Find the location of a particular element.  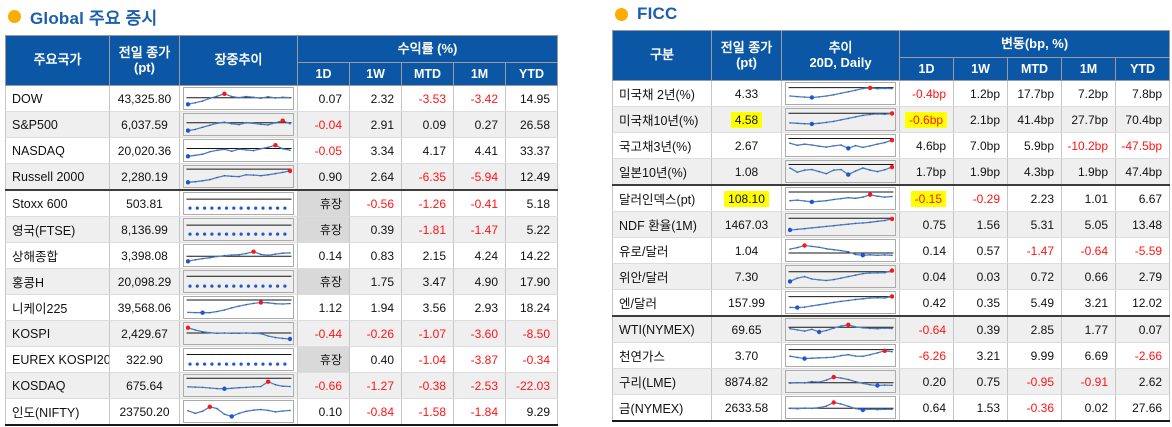

change-value-cell: 2.93 is located at coordinates (479, 307).